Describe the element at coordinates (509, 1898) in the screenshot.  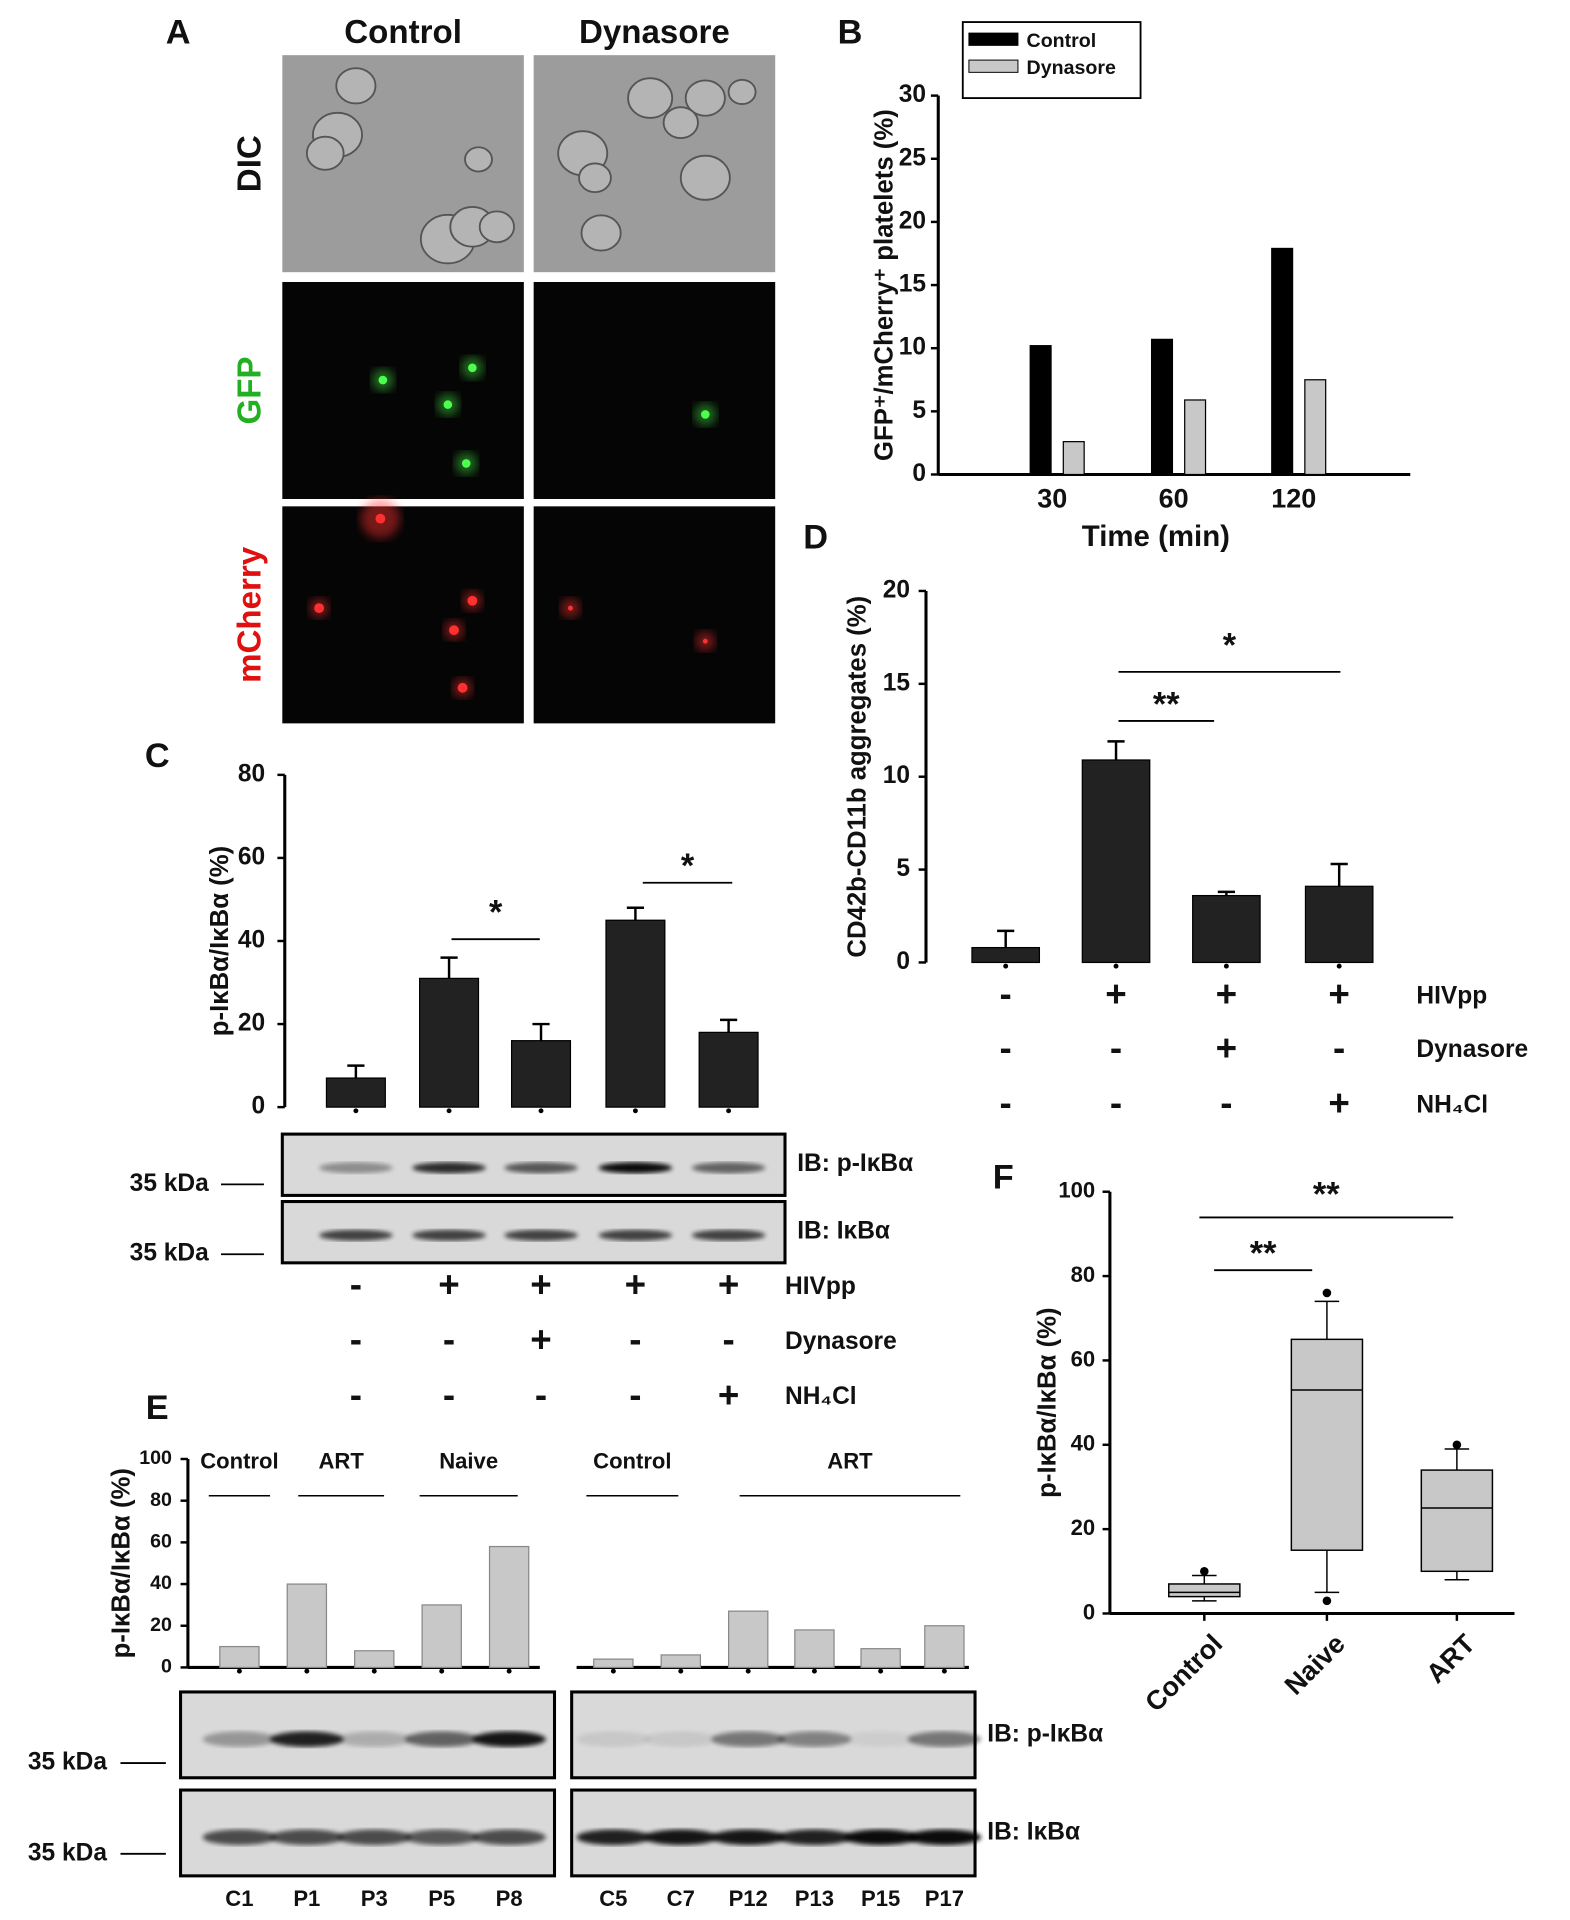
I see `x-tick-label: P8` at that location.